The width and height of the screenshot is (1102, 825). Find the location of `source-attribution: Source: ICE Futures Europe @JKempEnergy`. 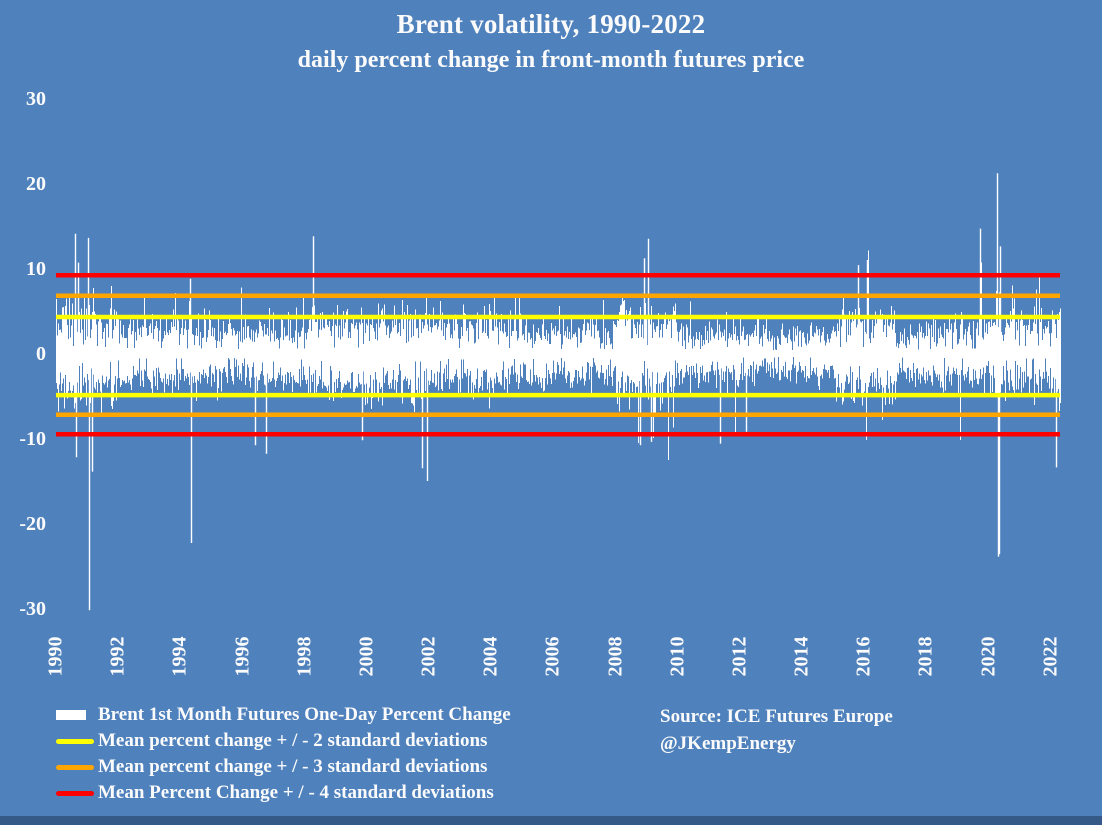

source-attribution: Source: ICE Futures Europe @JKempEnergy is located at coordinates (776, 730).